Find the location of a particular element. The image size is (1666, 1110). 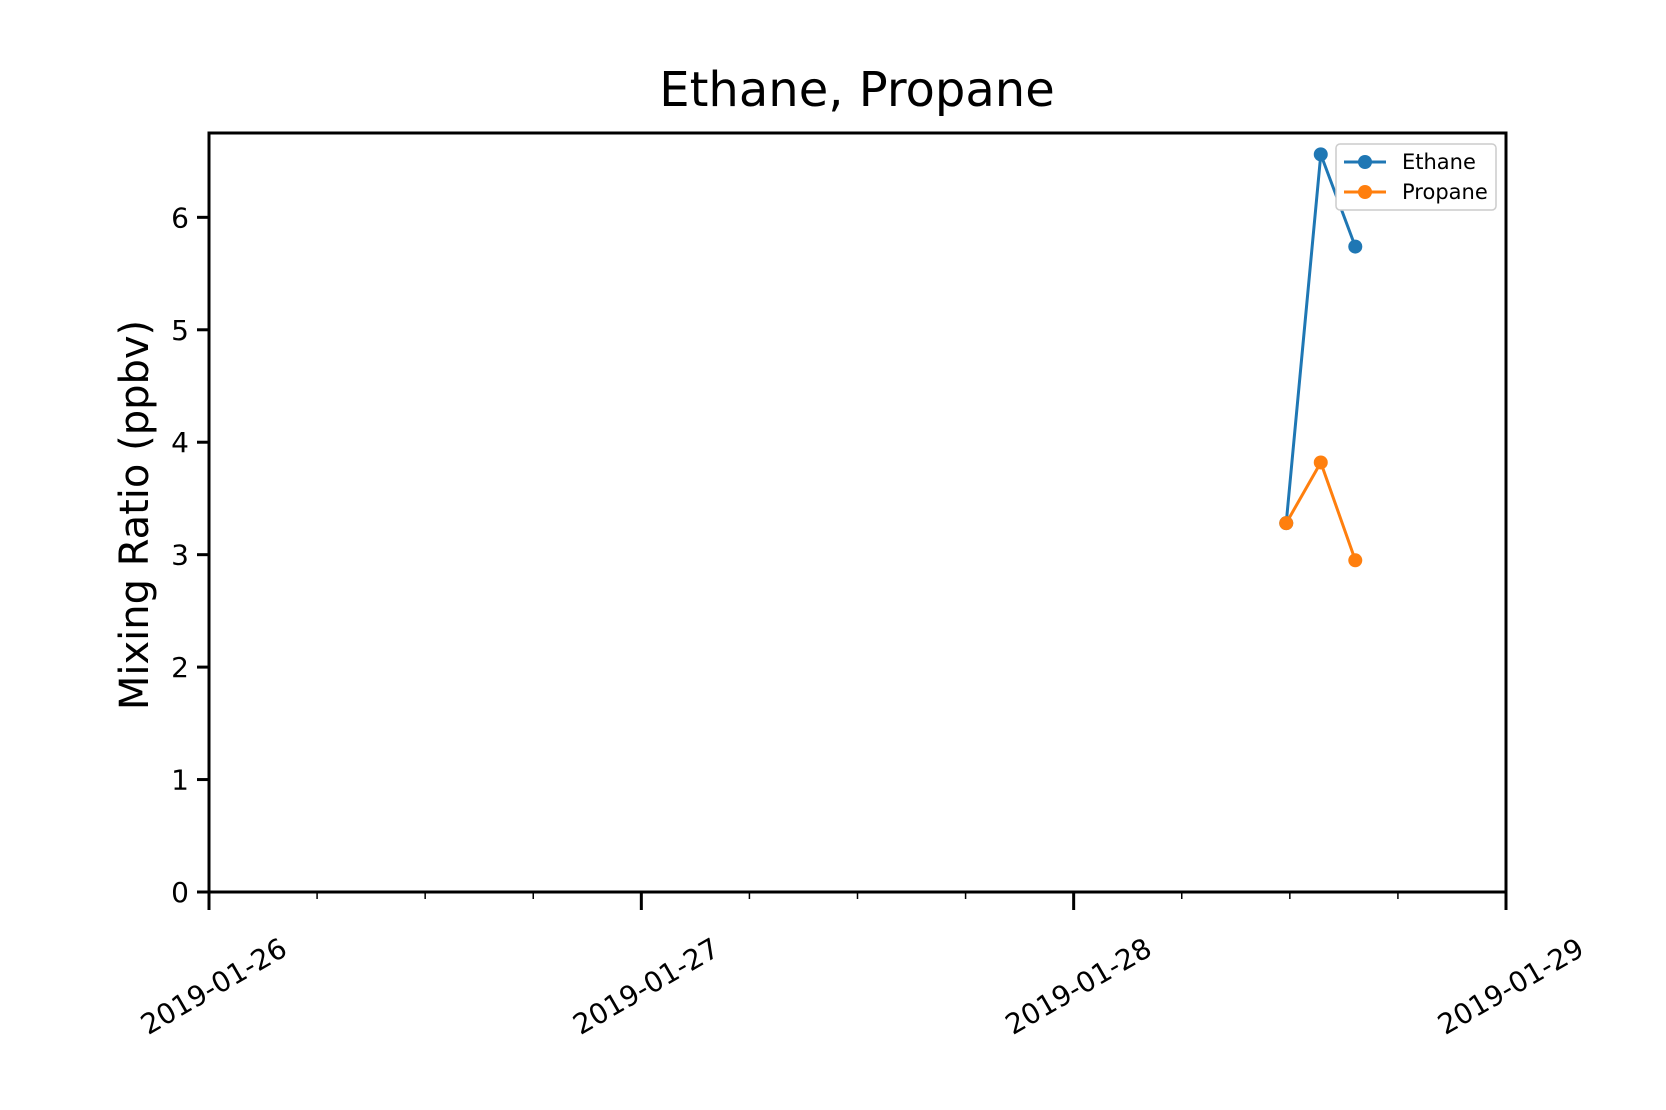

y-tick-label: 3 is located at coordinates (180, 555).